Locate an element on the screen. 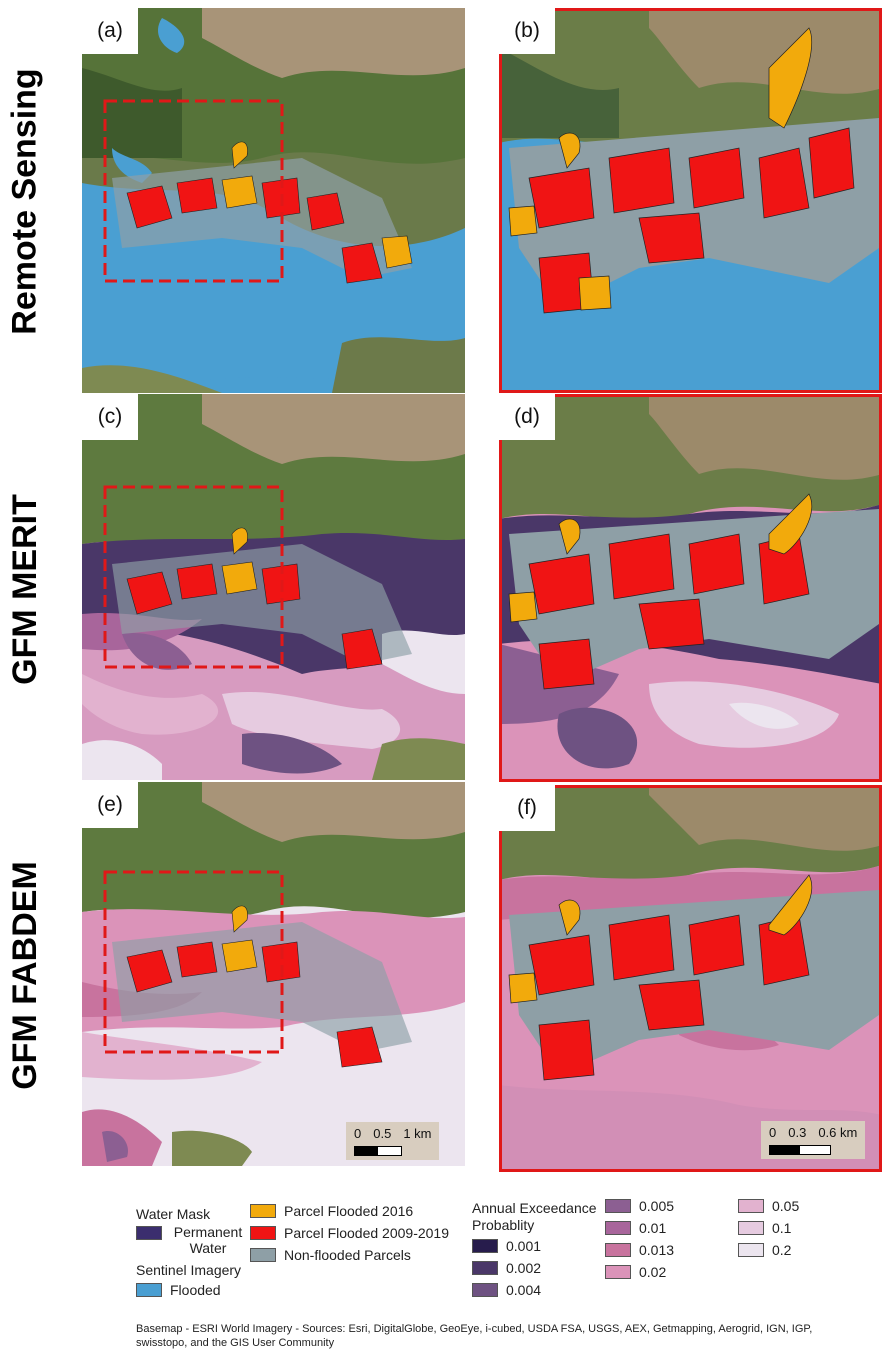  legend-item-aep-6: 0.02 is located at coordinates (639, 1272).